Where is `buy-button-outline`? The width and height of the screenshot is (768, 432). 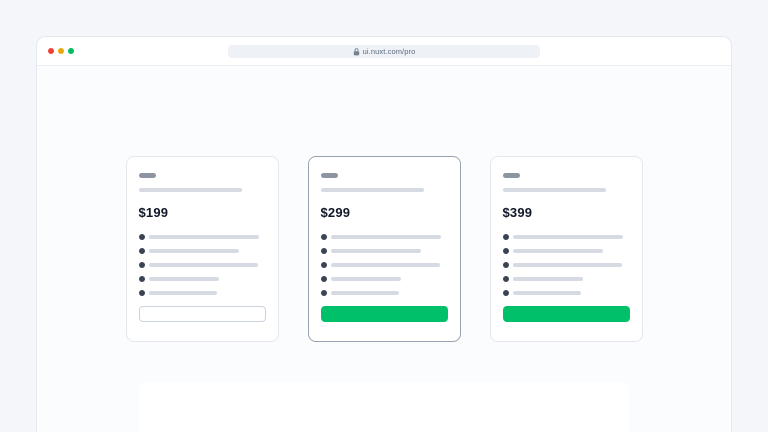
buy-button-outline is located at coordinates (202, 314).